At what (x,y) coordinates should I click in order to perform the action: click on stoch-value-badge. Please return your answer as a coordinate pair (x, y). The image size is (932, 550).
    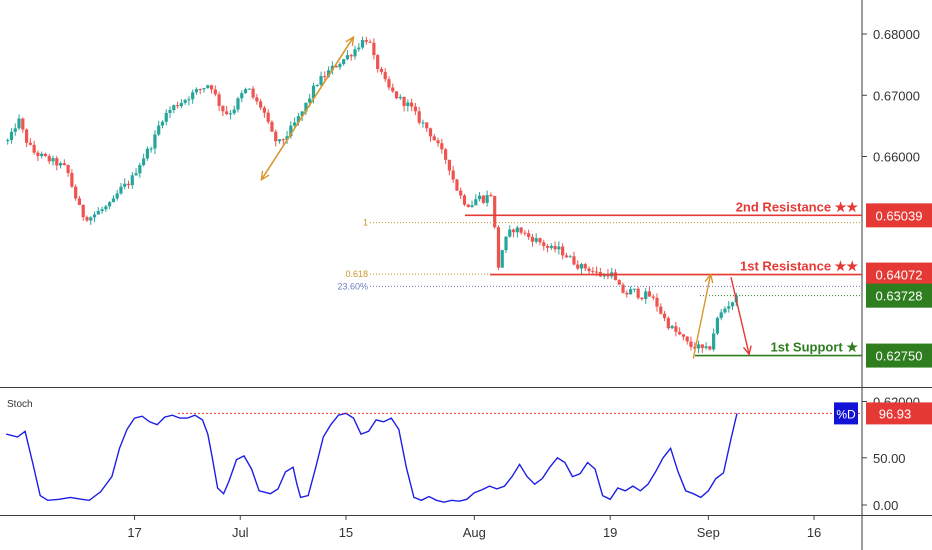
    Looking at the image, I should click on (899, 413).